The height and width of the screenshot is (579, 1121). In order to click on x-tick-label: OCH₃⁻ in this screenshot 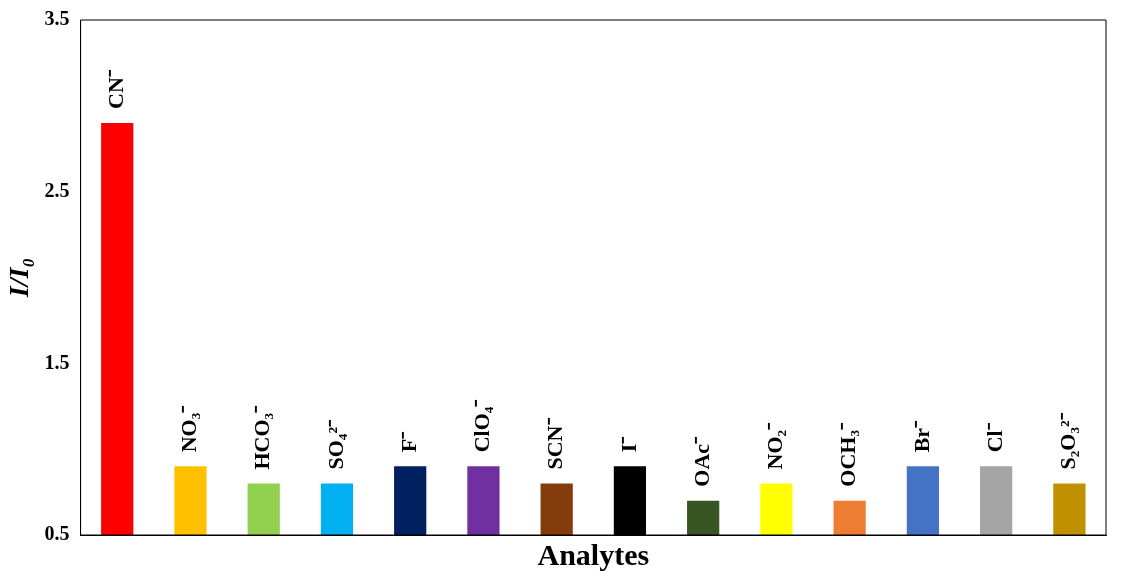, I will do `click(848, 454)`.